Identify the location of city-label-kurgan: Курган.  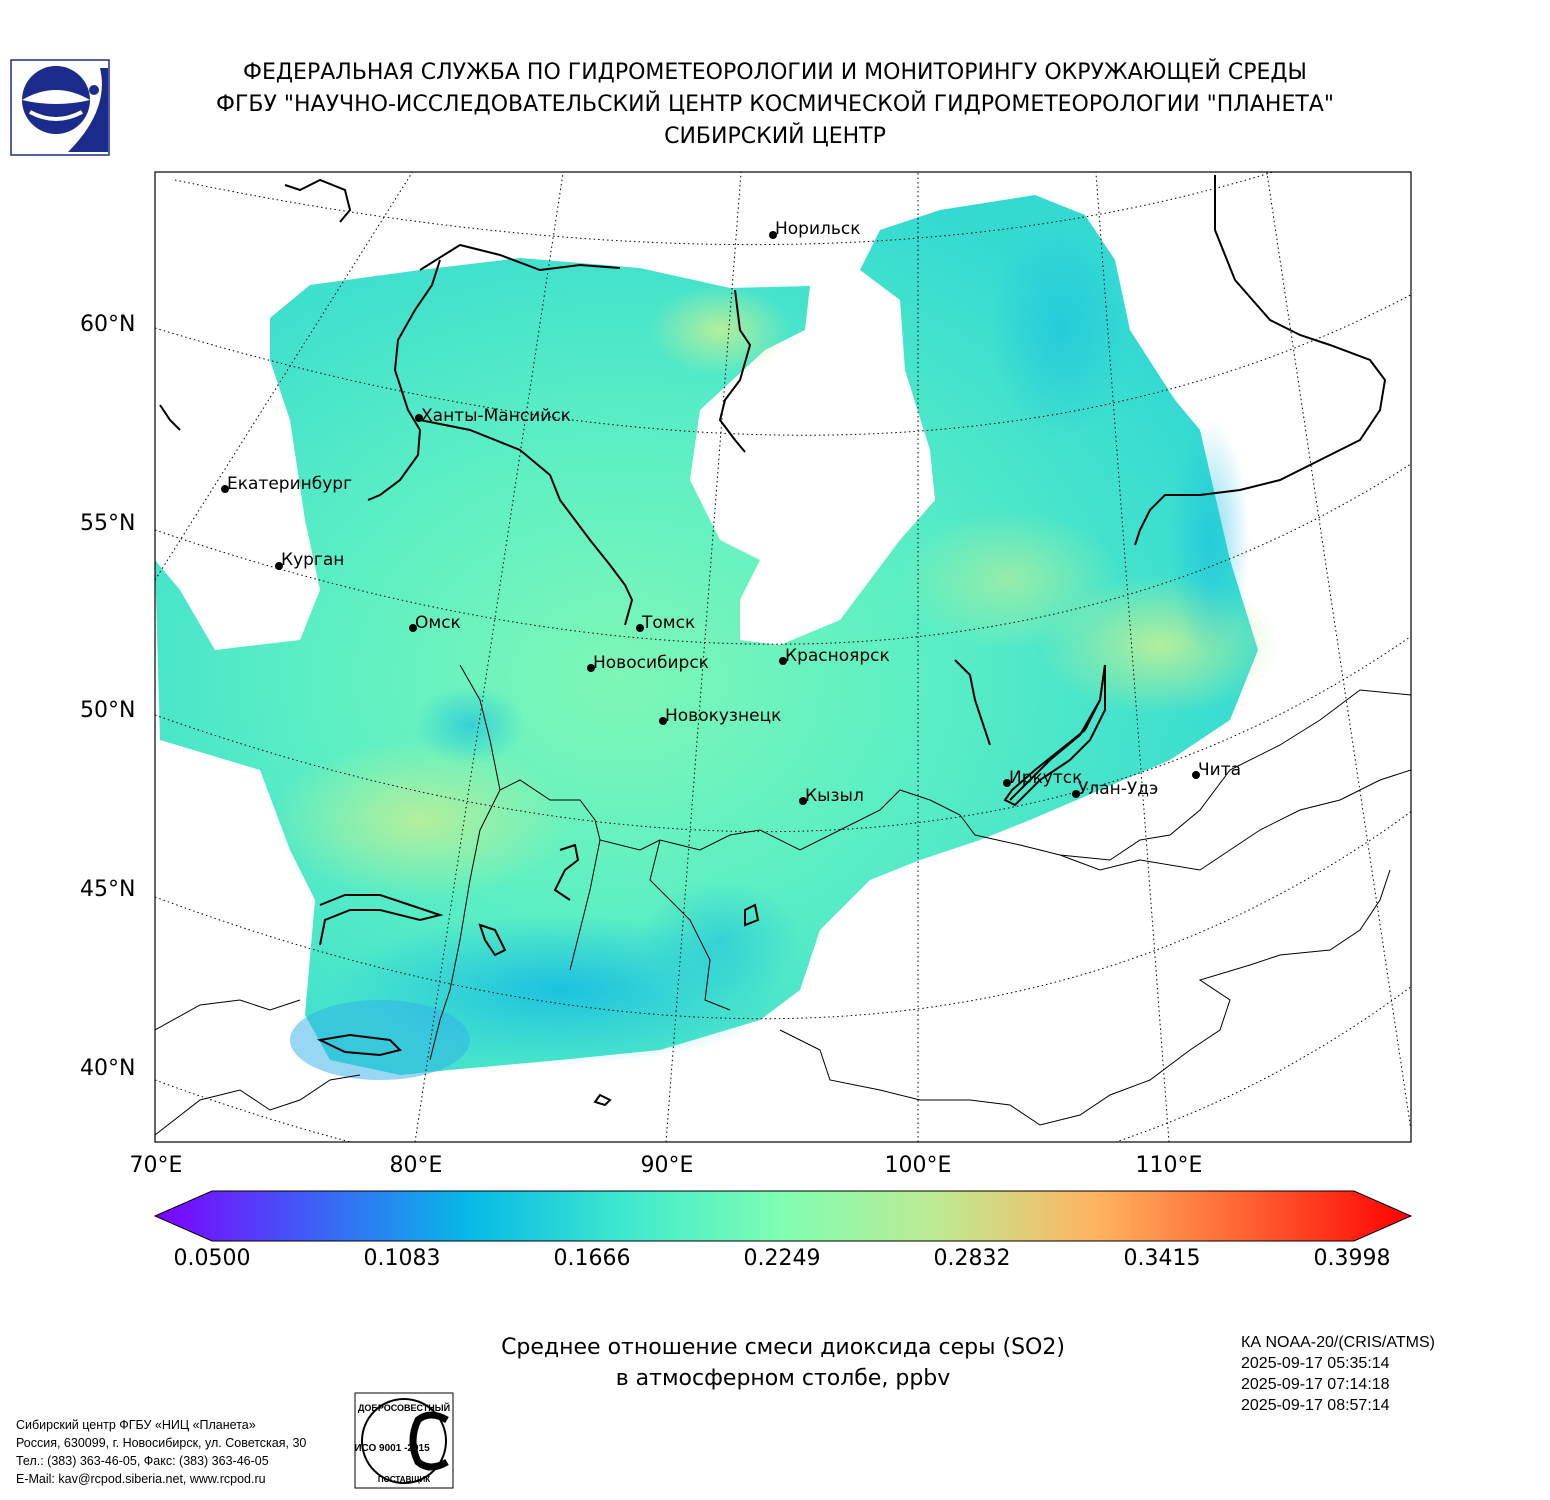
(312, 560).